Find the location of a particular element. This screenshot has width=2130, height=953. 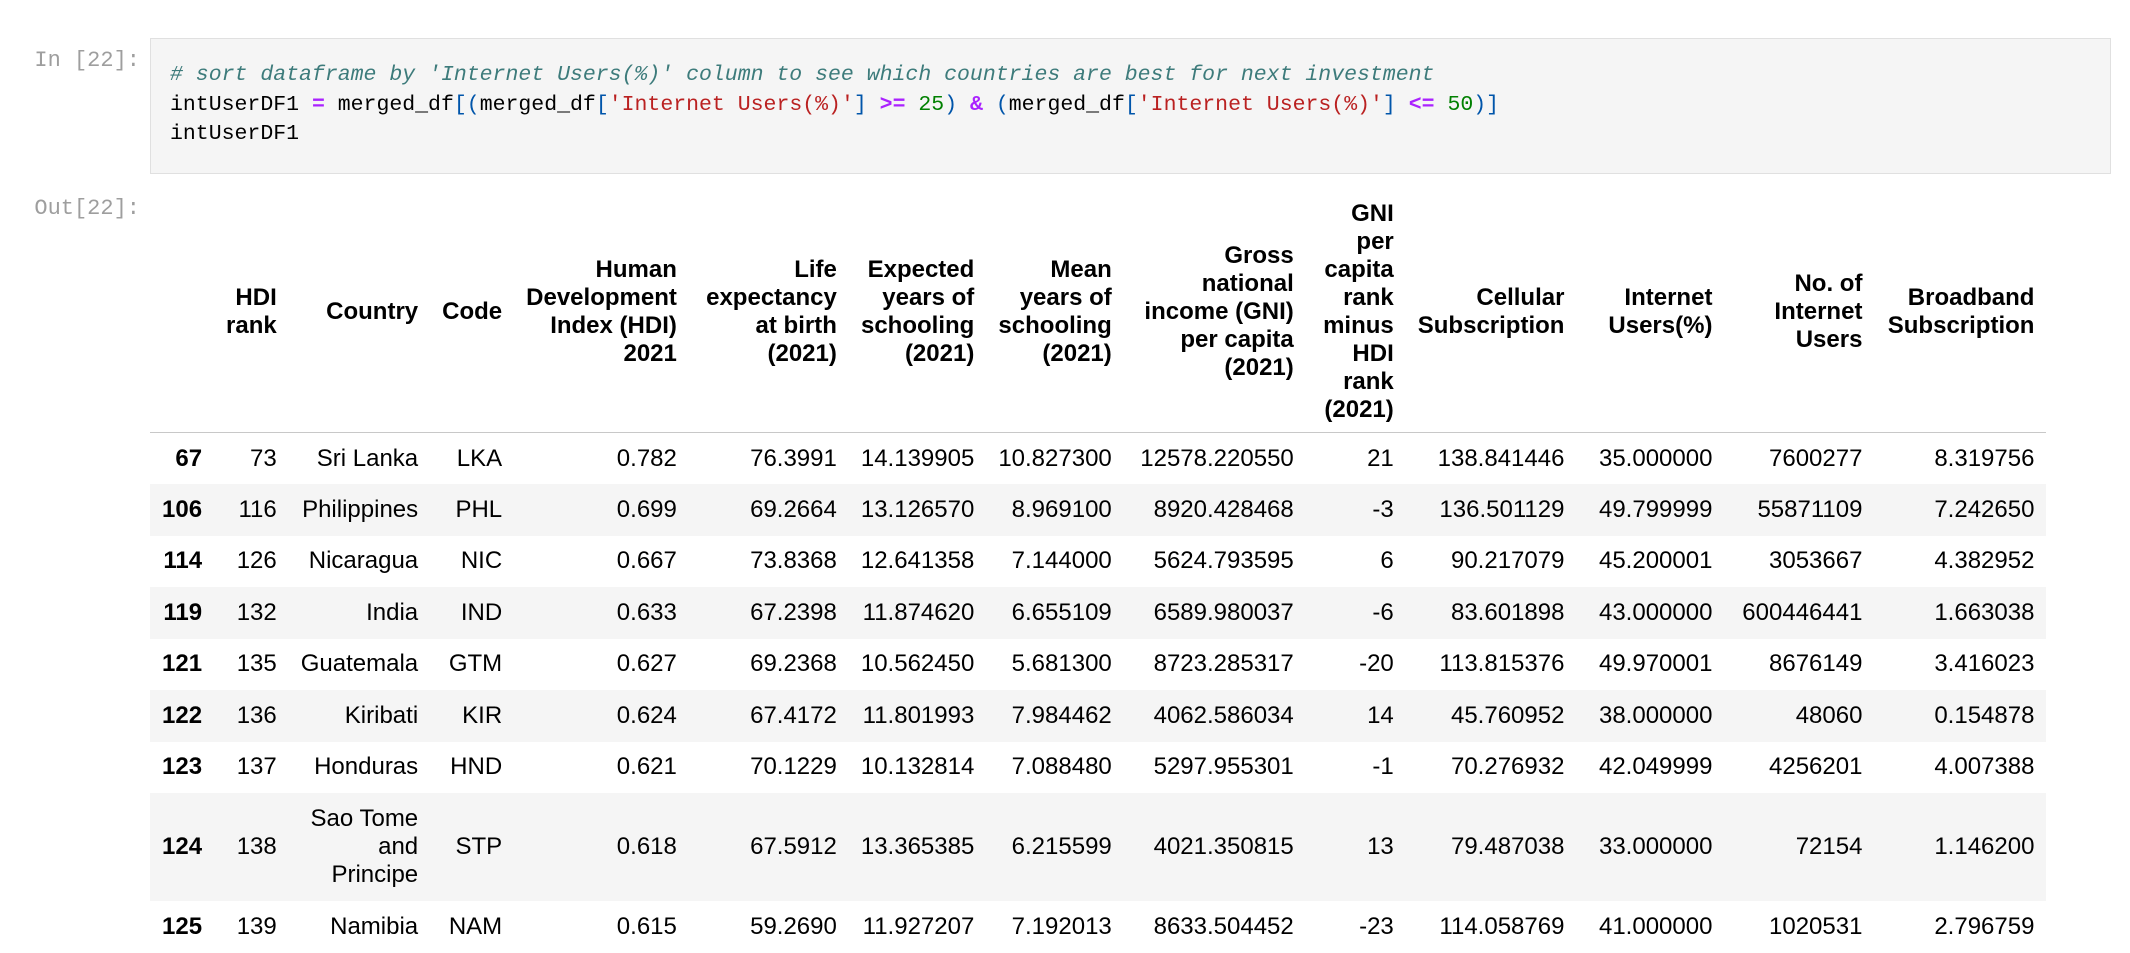

column-header-no-internet-users: No. of Internet Users is located at coordinates (1799, 314).